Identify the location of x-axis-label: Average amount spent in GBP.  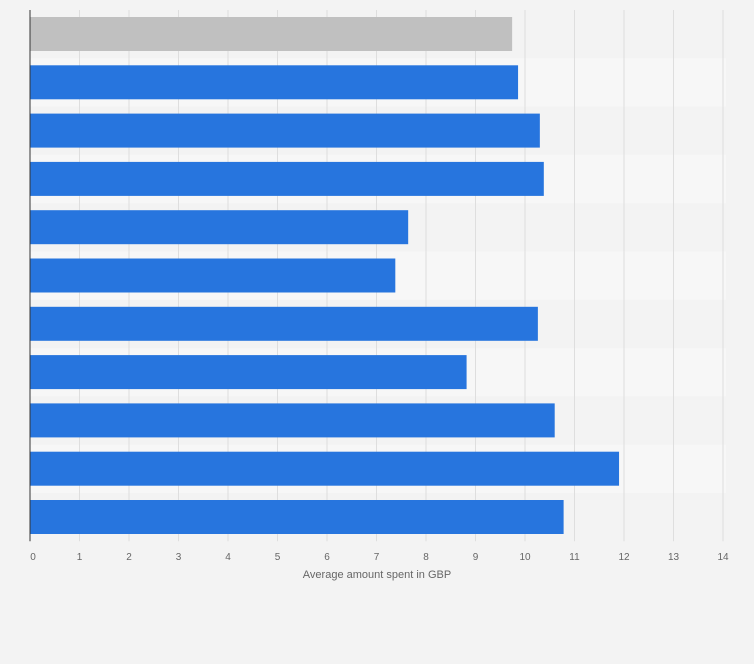
(377, 575).